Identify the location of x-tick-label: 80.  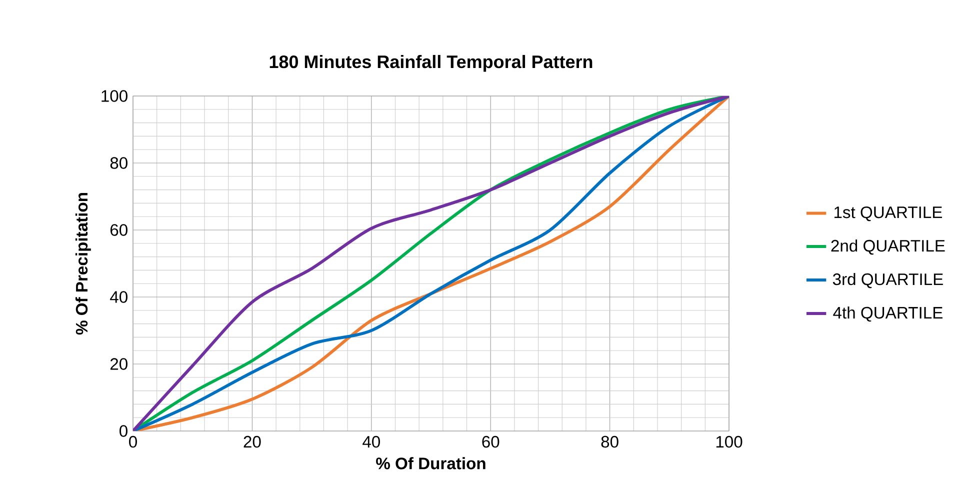
(609, 442).